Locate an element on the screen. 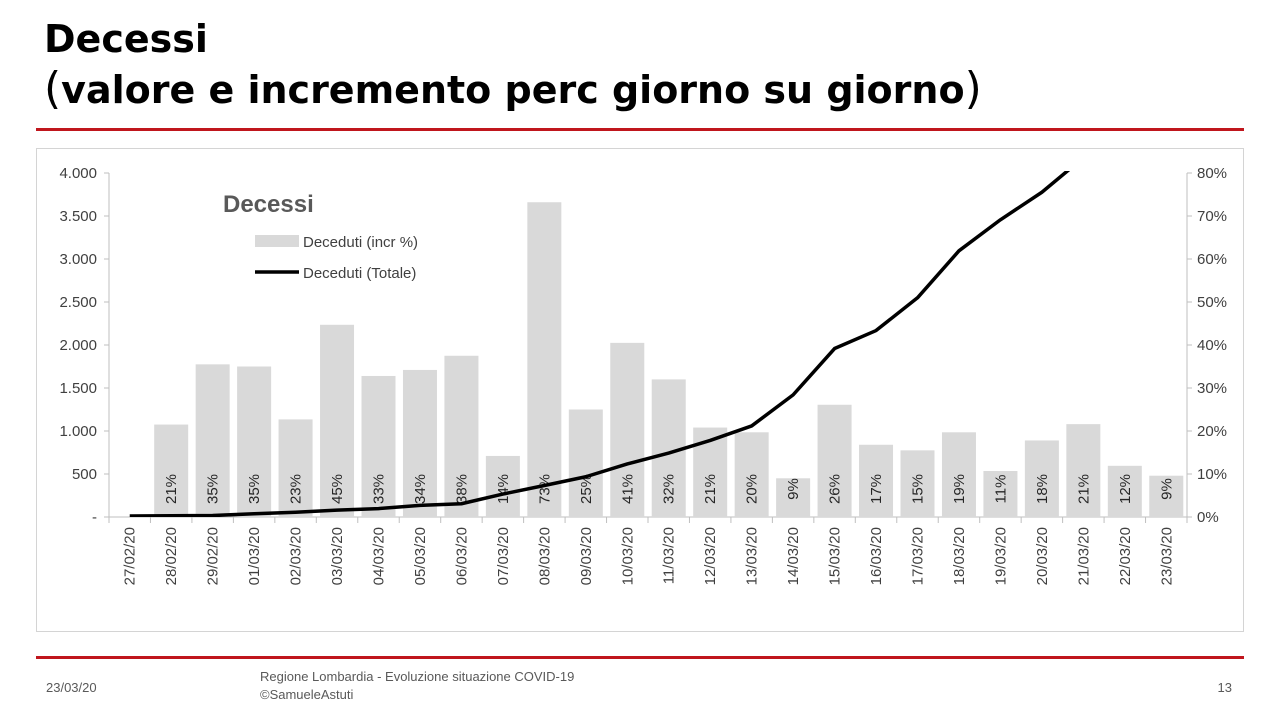  bar-data-label: 20% is located at coordinates (752, 489).